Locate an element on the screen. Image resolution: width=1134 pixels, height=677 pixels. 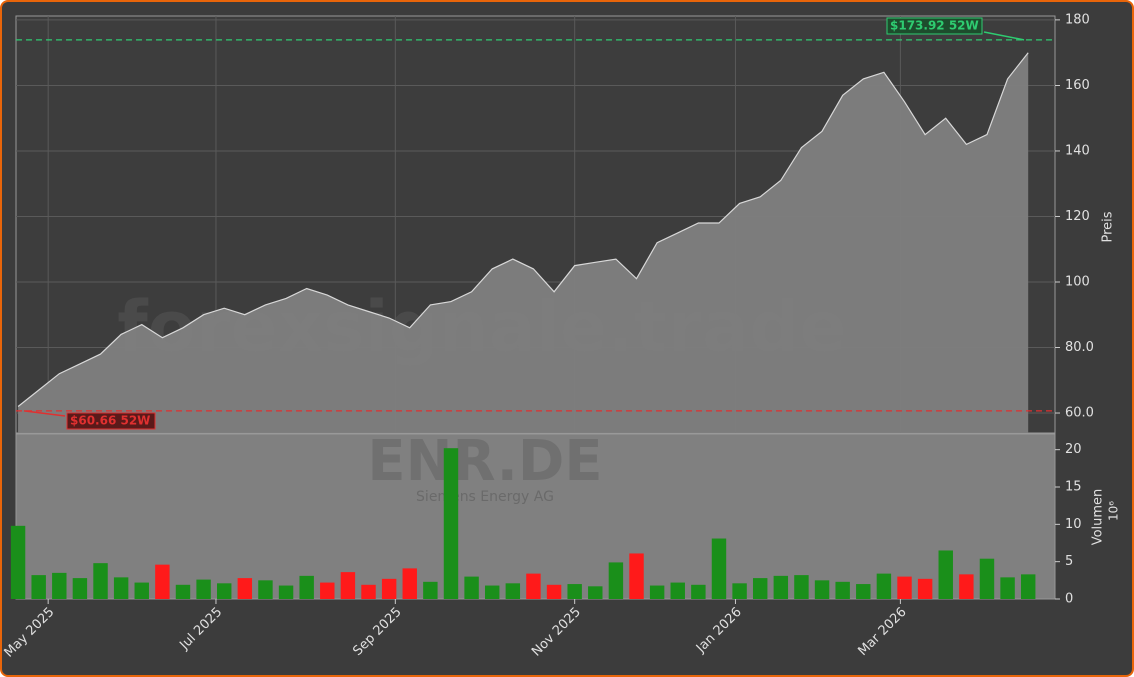
y-tick-label: 20 is located at coordinates (1073, 449).